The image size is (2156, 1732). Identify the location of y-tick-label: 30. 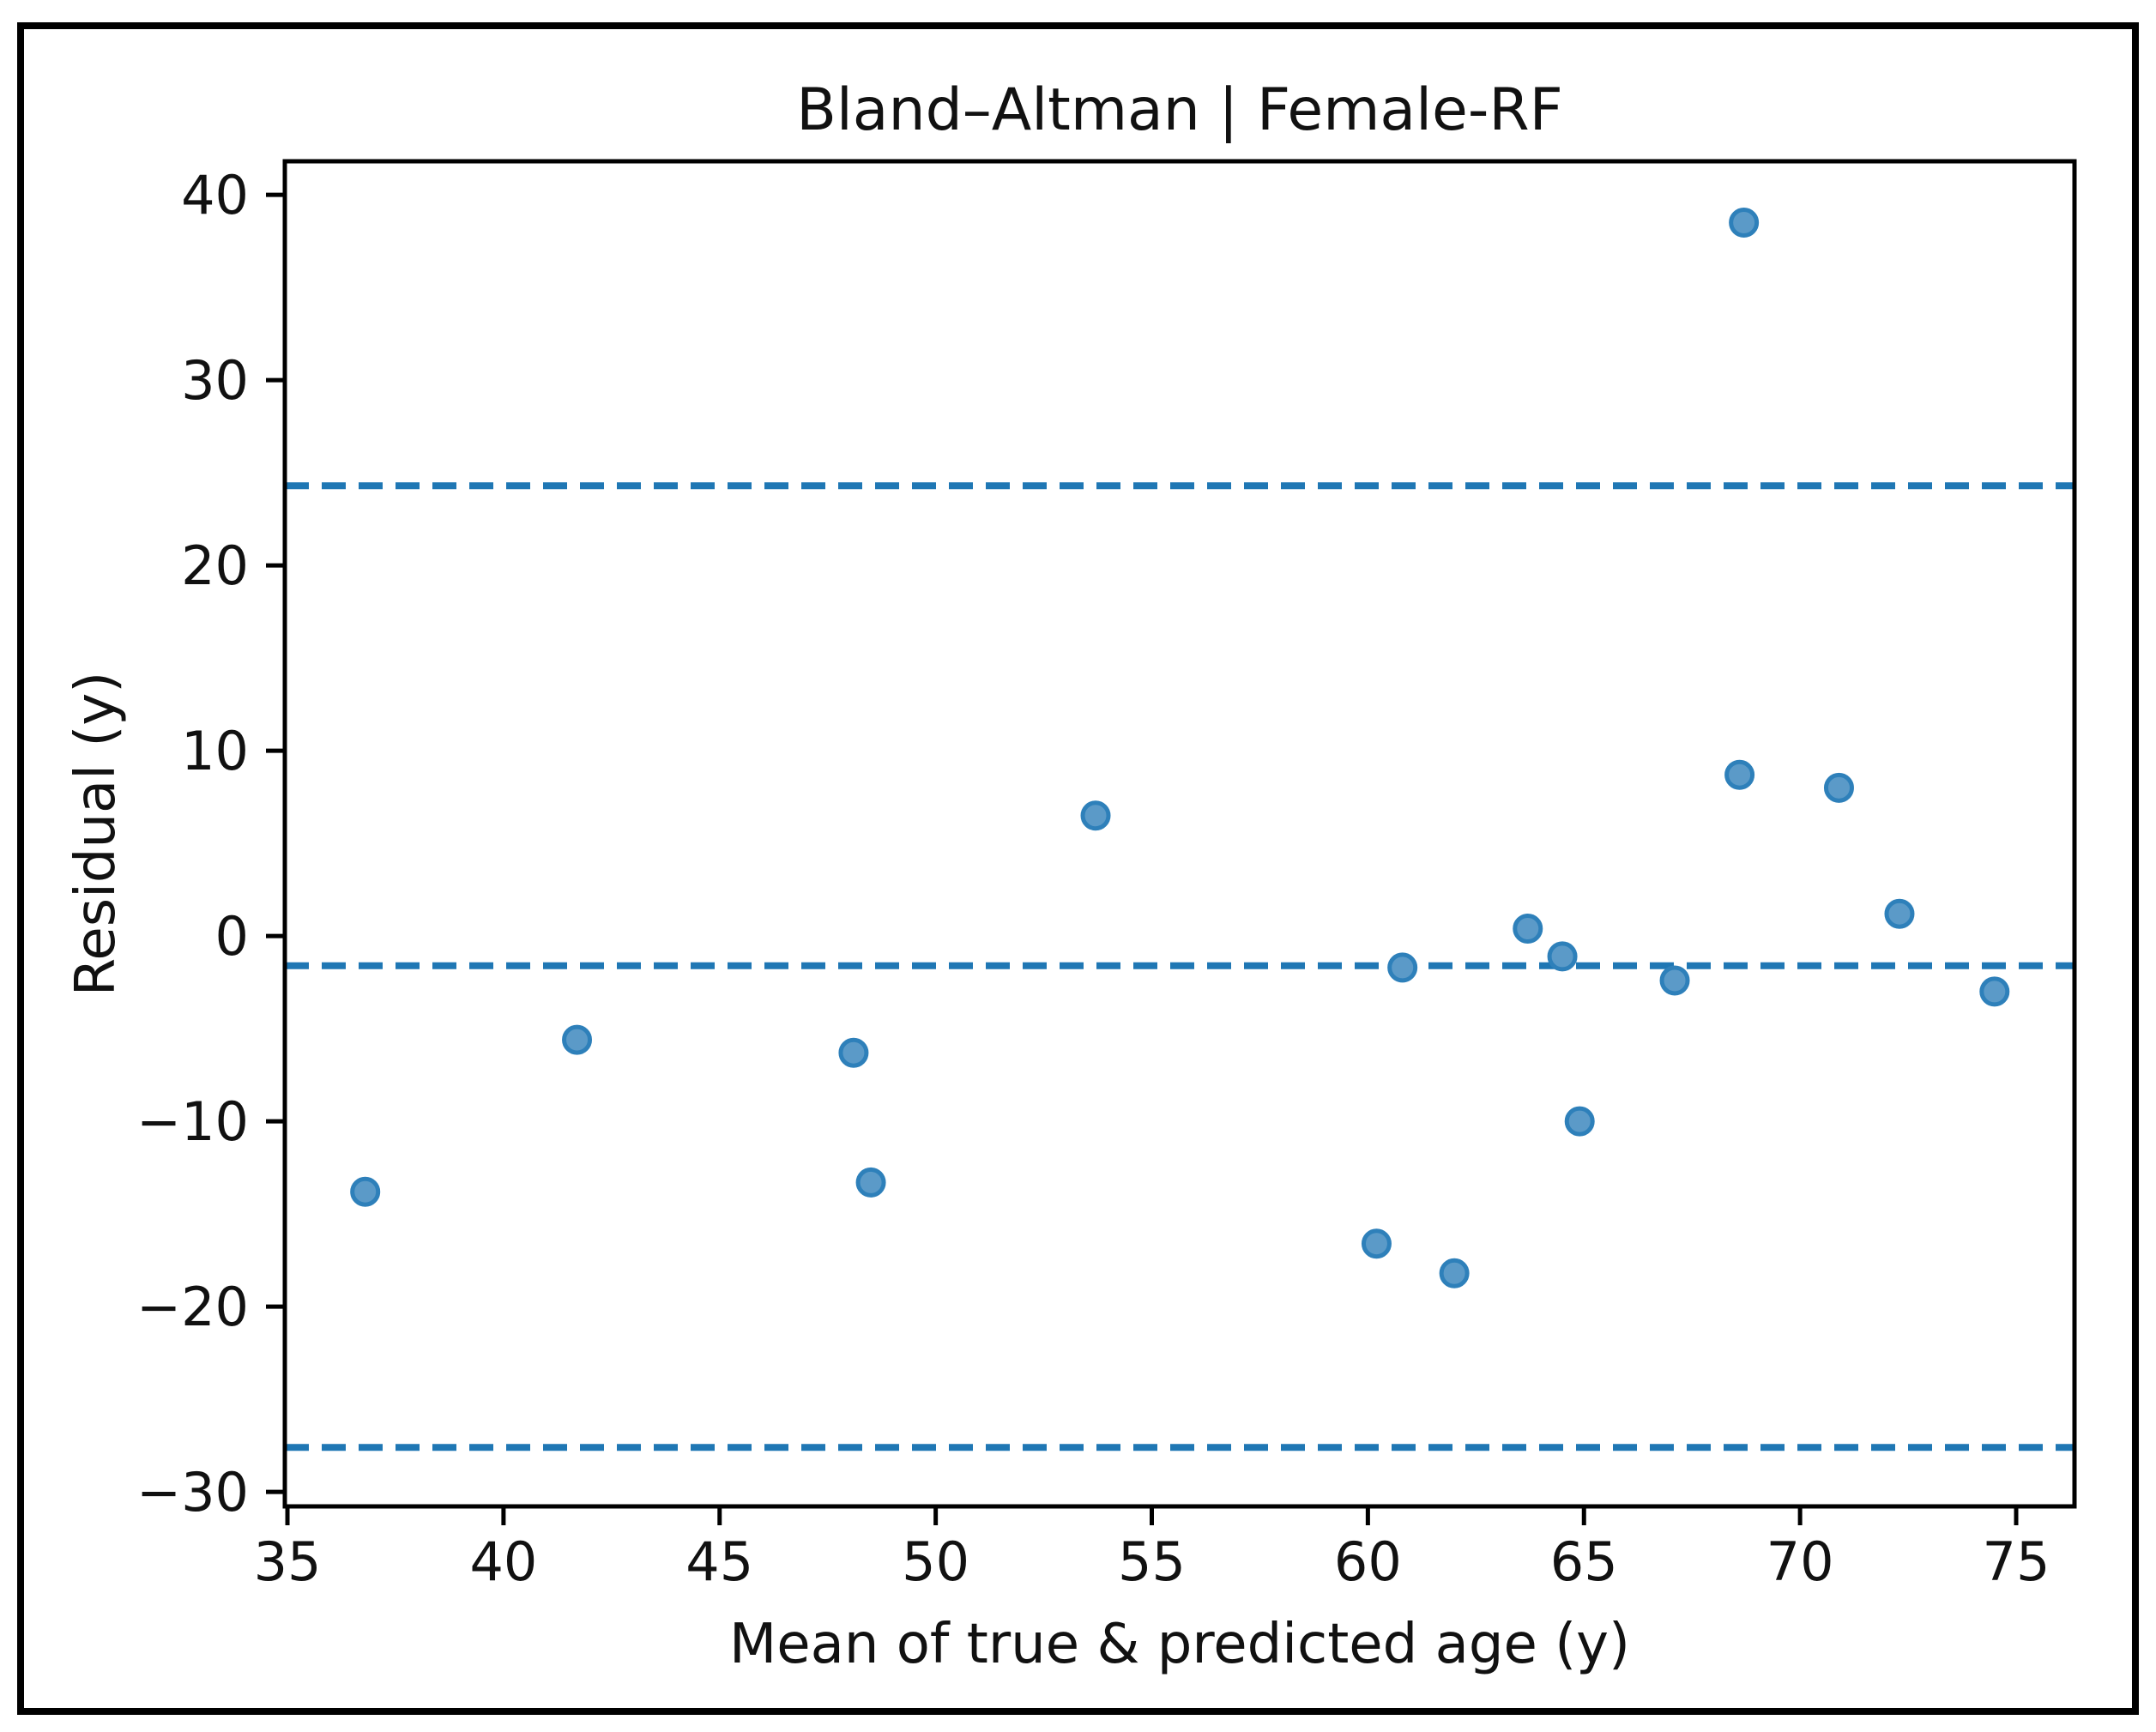
(215, 380).